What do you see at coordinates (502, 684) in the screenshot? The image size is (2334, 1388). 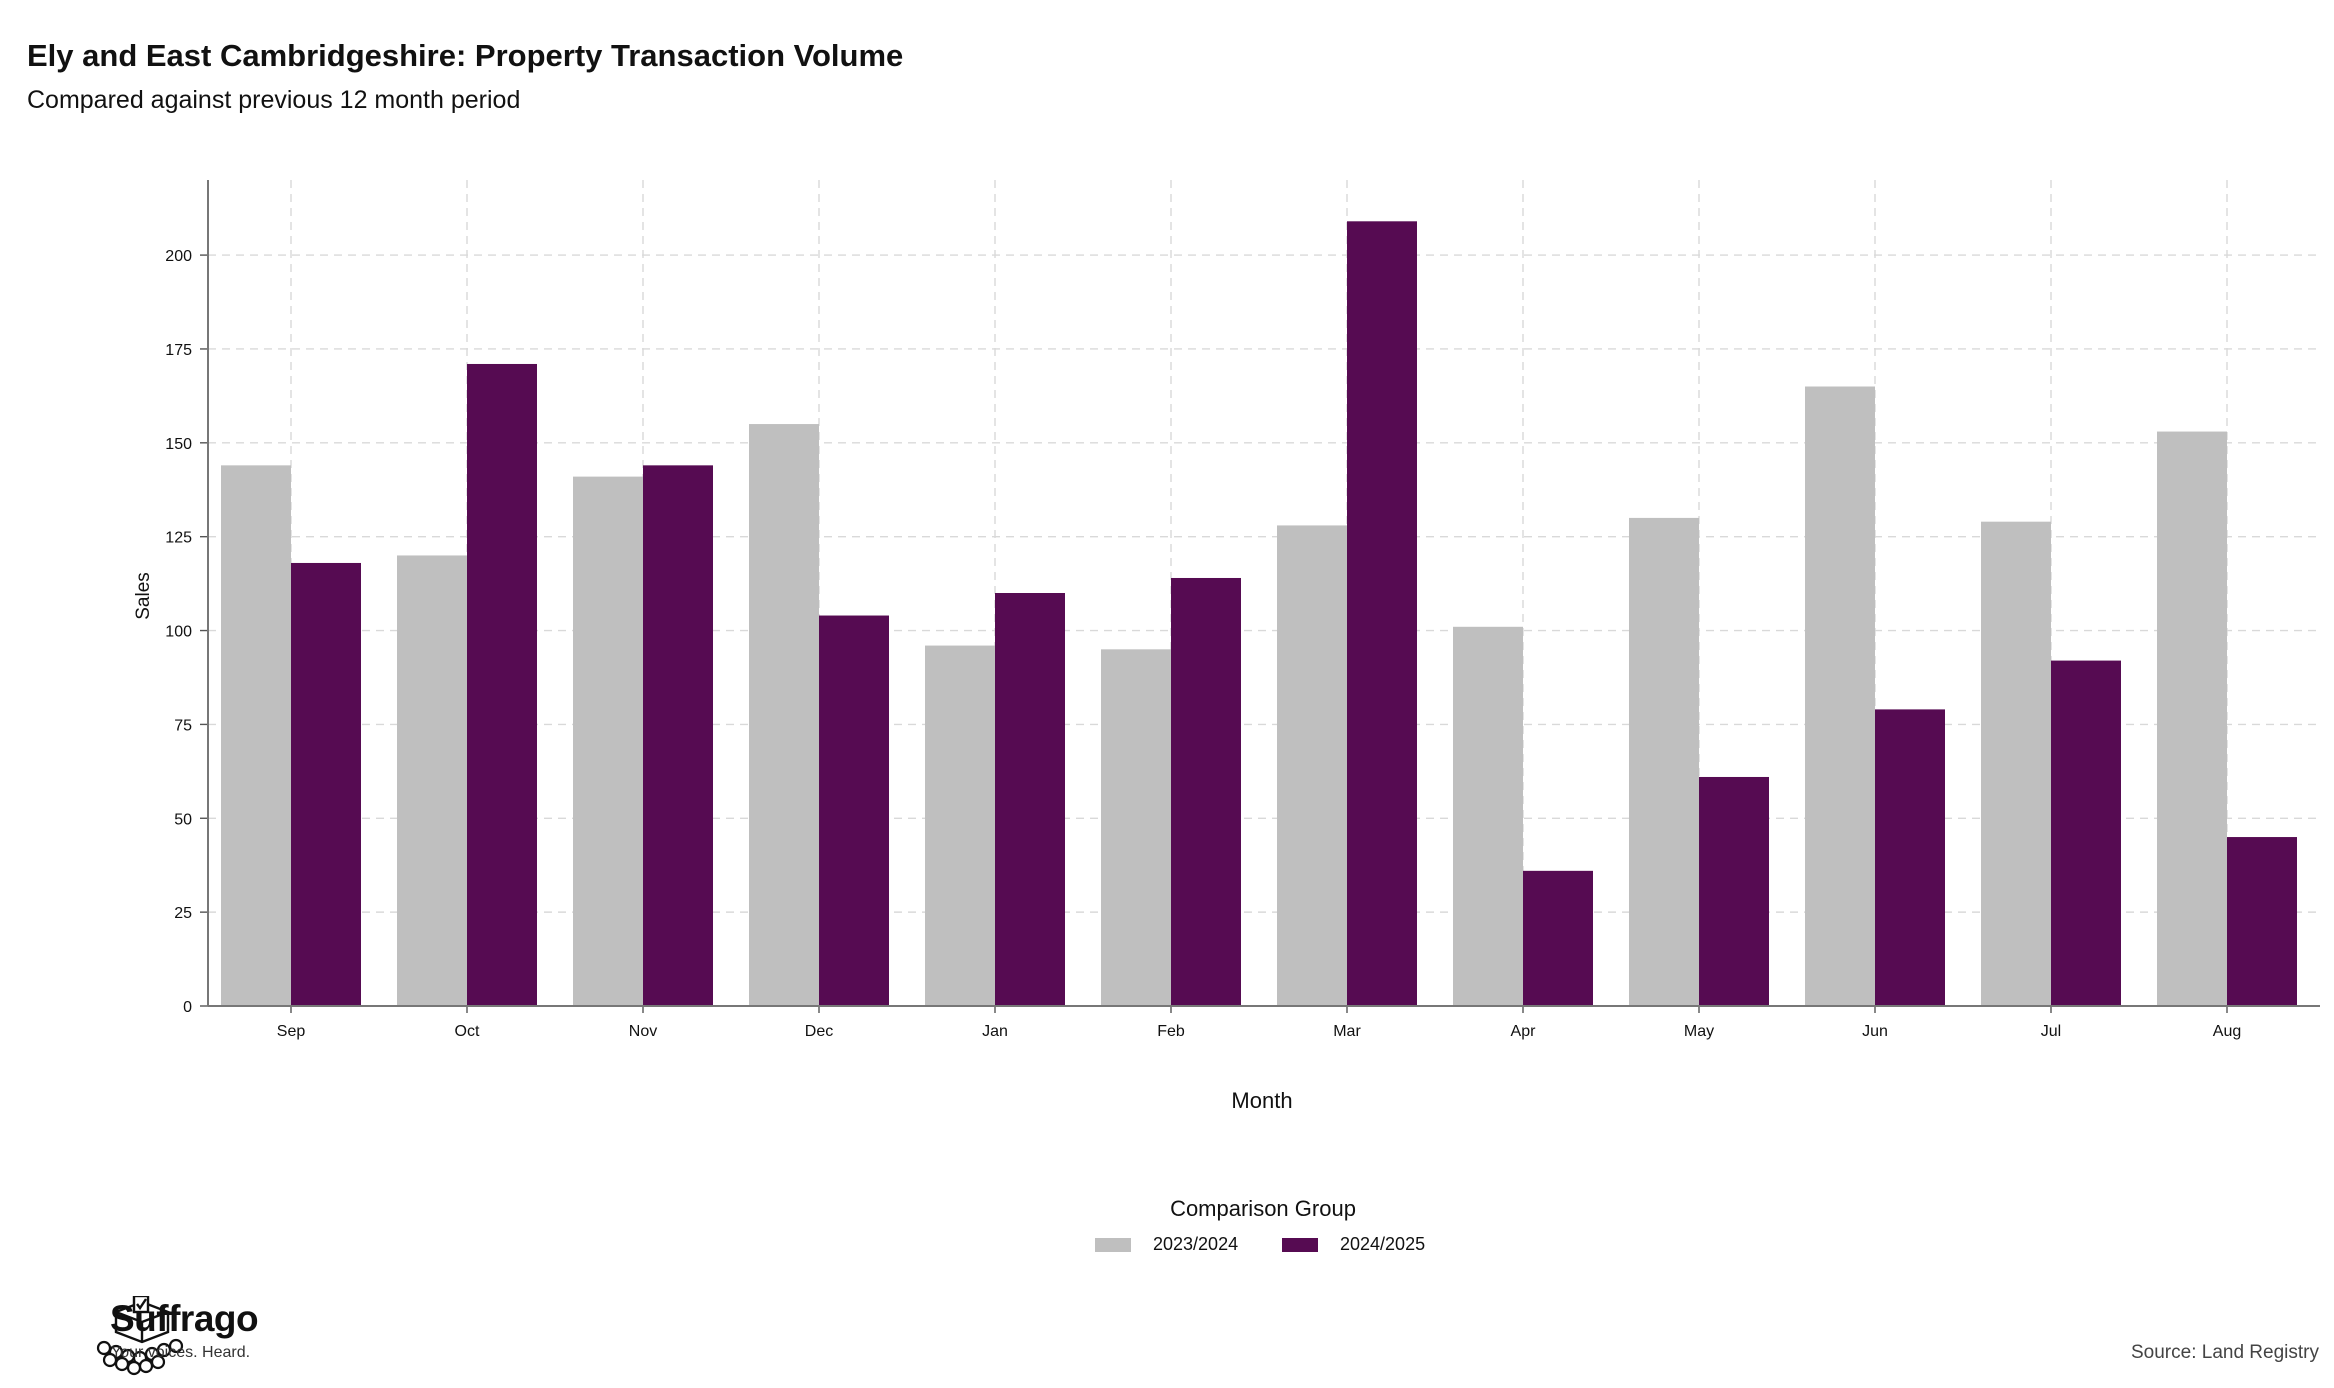 I see `bar-2024-2025-oct` at bounding box center [502, 684].